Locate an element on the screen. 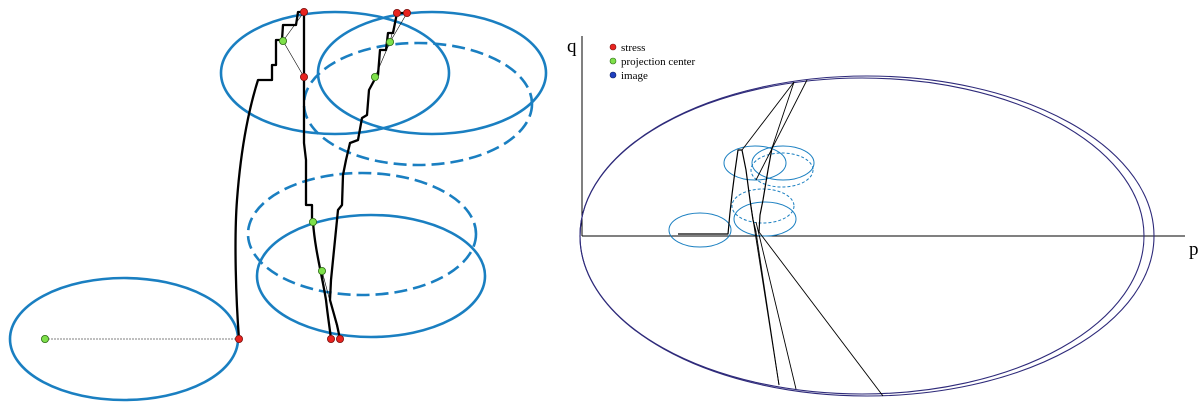 The height and width of the screenshot is (408, 1203). small-yield-surfaces is located at coordinates (741, 196).